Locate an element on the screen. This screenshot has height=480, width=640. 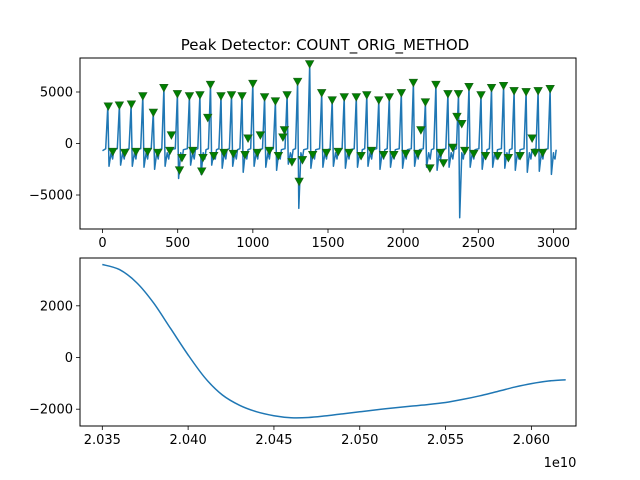
x-tick-label: 2.055 is located at coordinates (445, 440).